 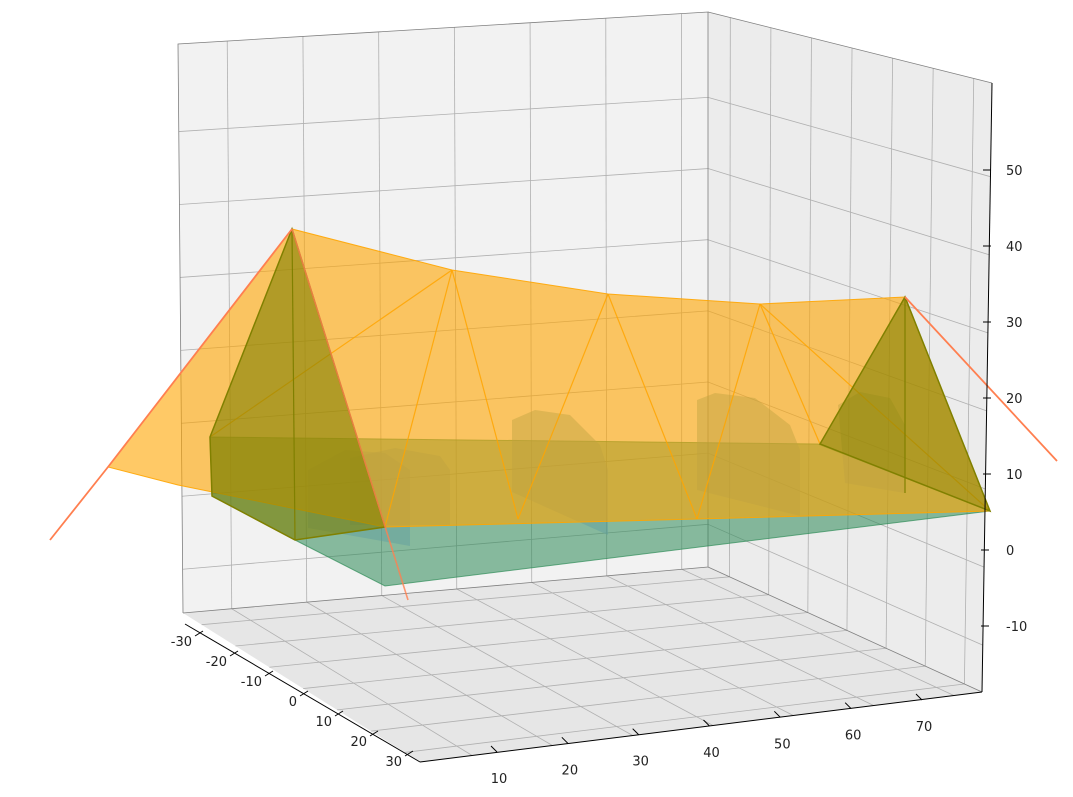 I want to click on y-tick-label: 70, so click(x=924, y=727).